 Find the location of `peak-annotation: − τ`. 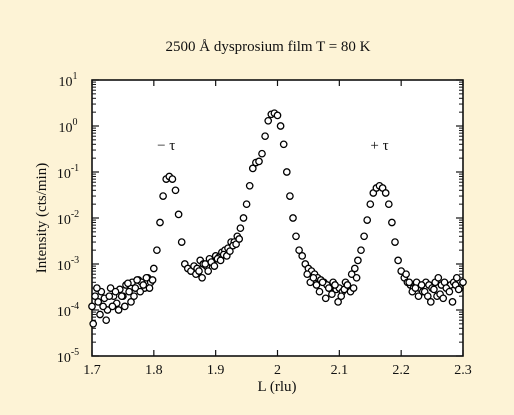

peak-annotation: − τ is located at coordinates (166, 146).